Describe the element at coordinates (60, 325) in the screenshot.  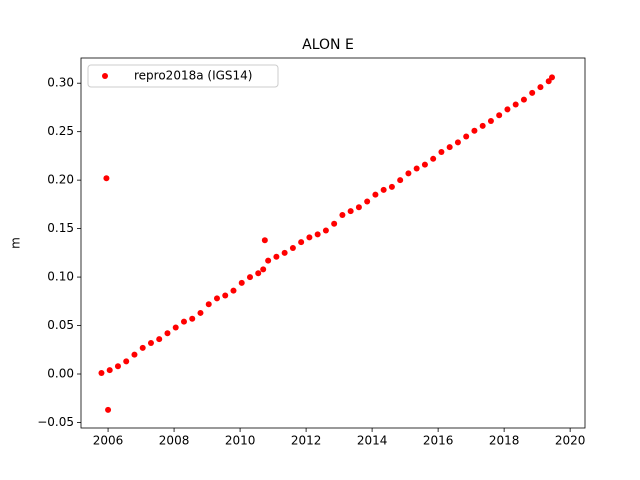
I see `y-tick-label: 0.05` at that location.